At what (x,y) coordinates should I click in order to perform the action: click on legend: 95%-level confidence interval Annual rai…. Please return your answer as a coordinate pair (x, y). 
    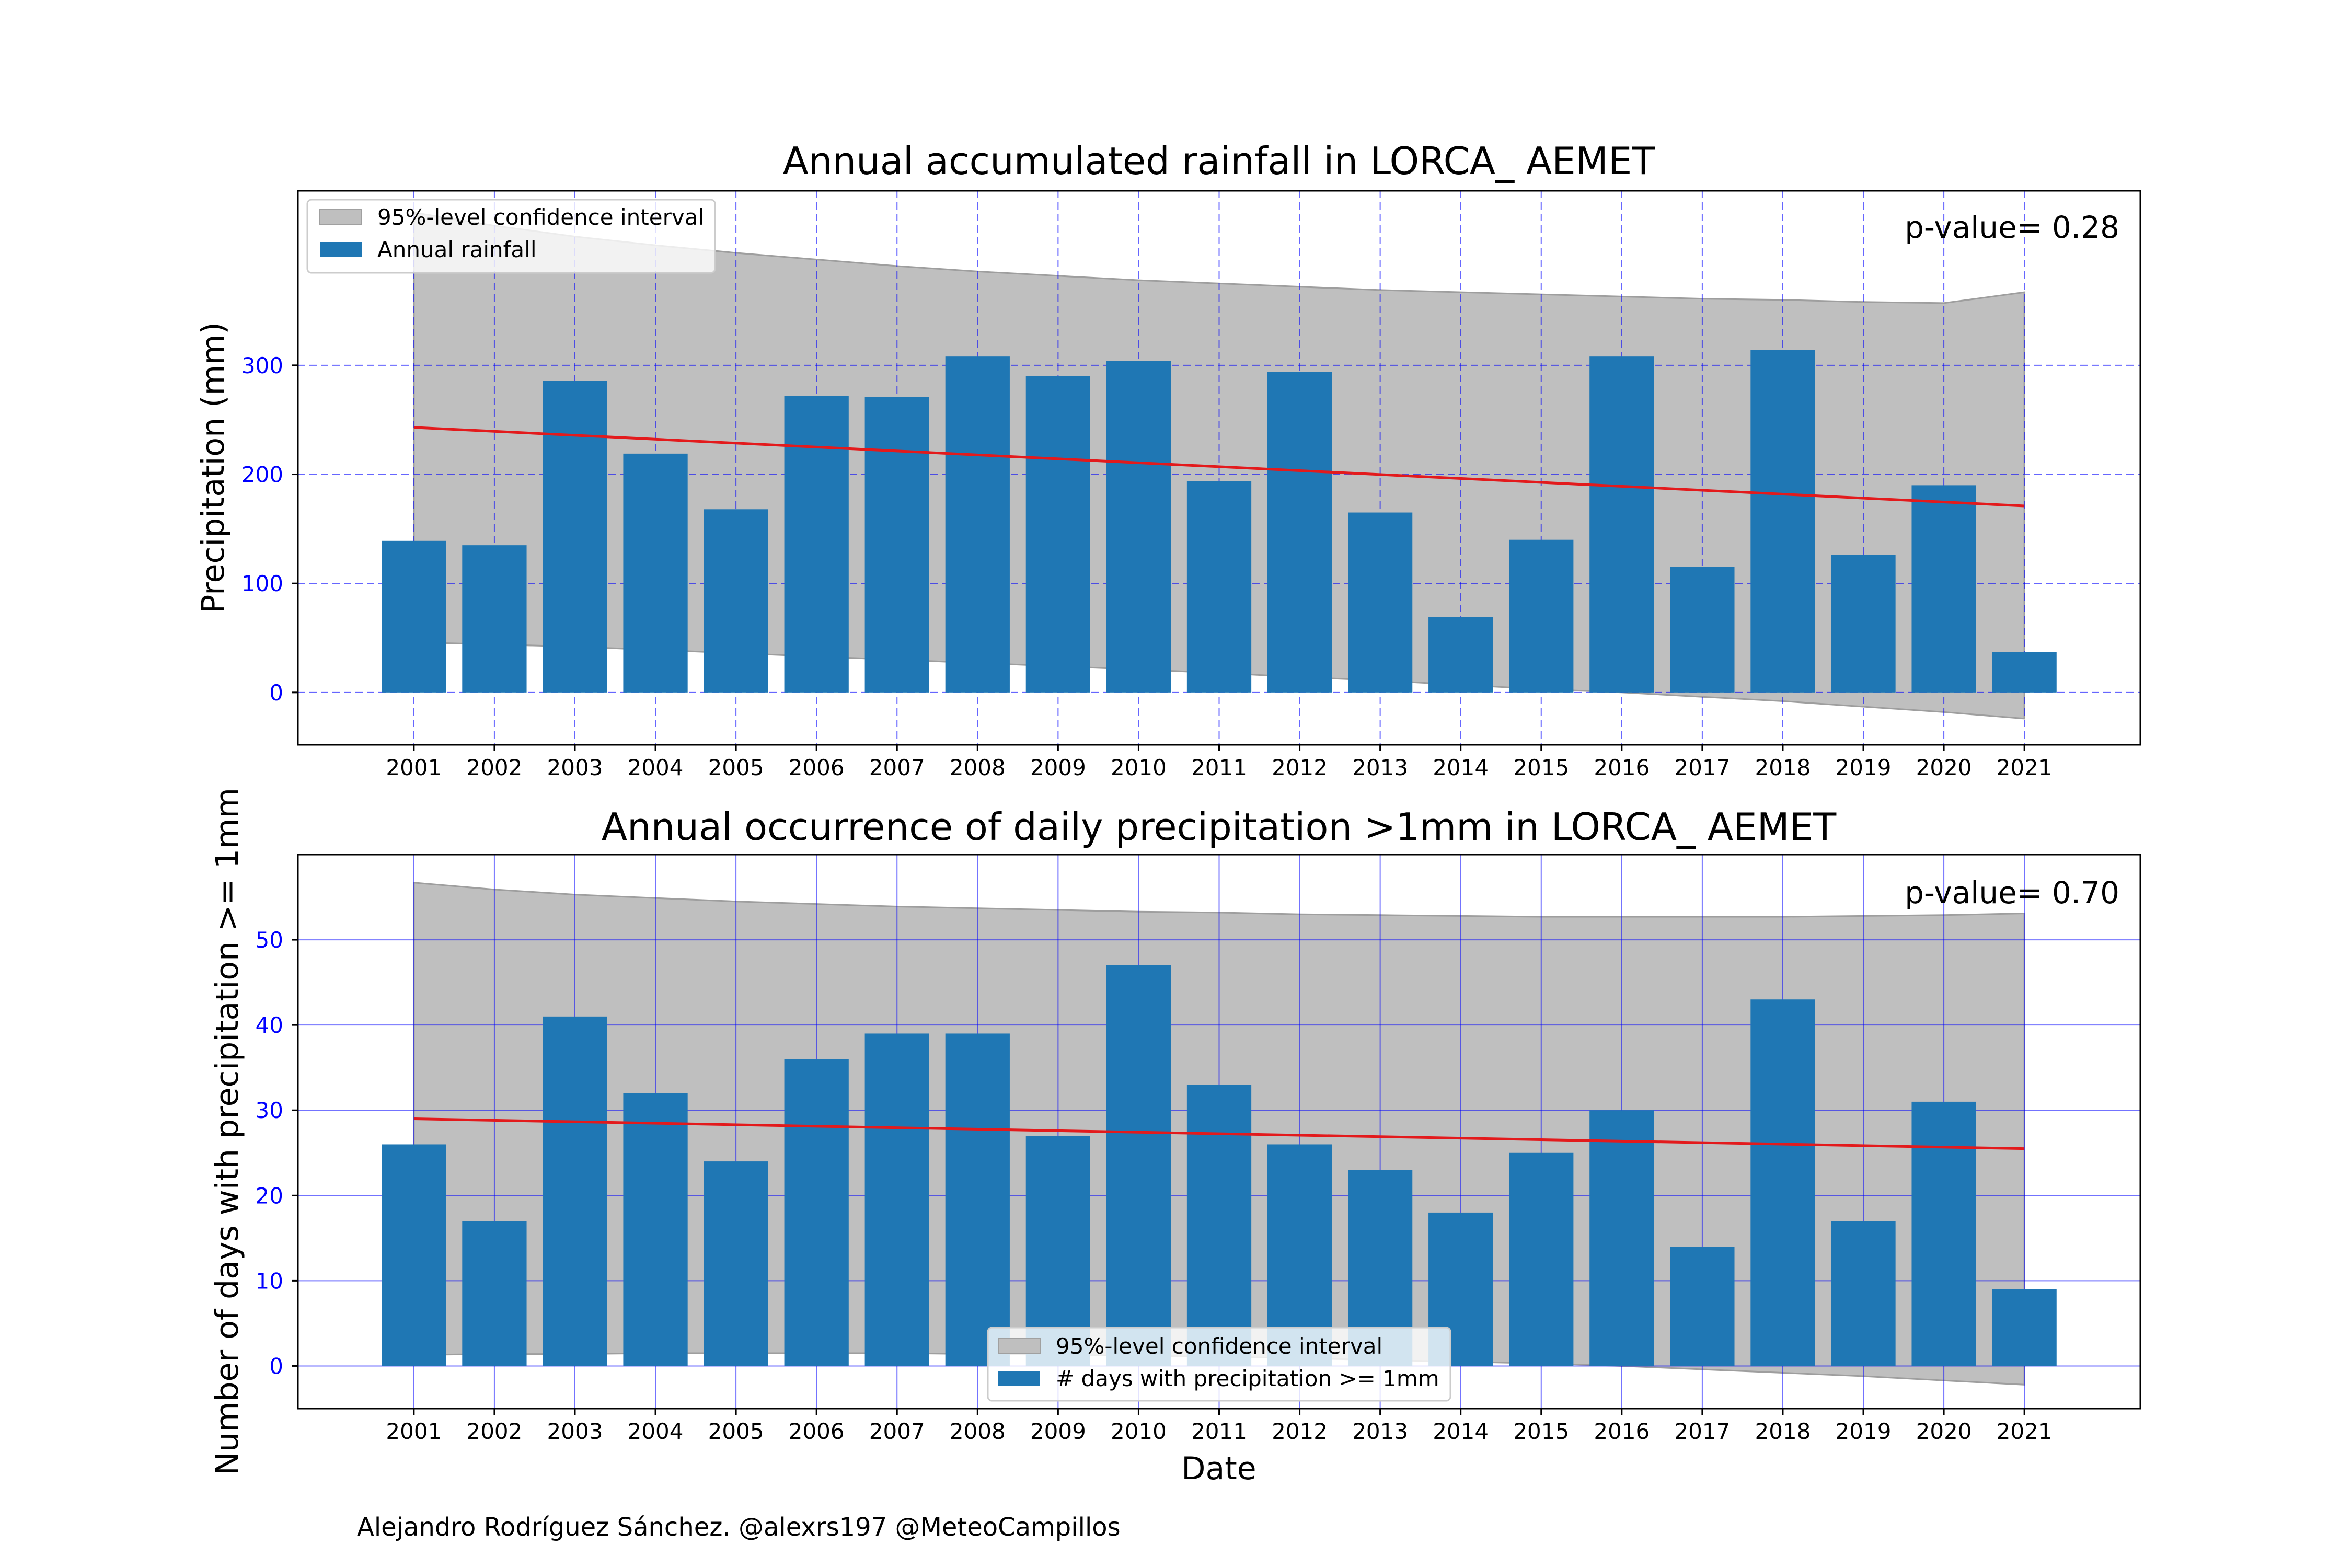
    Looking at the image, I should click on (511, 236).